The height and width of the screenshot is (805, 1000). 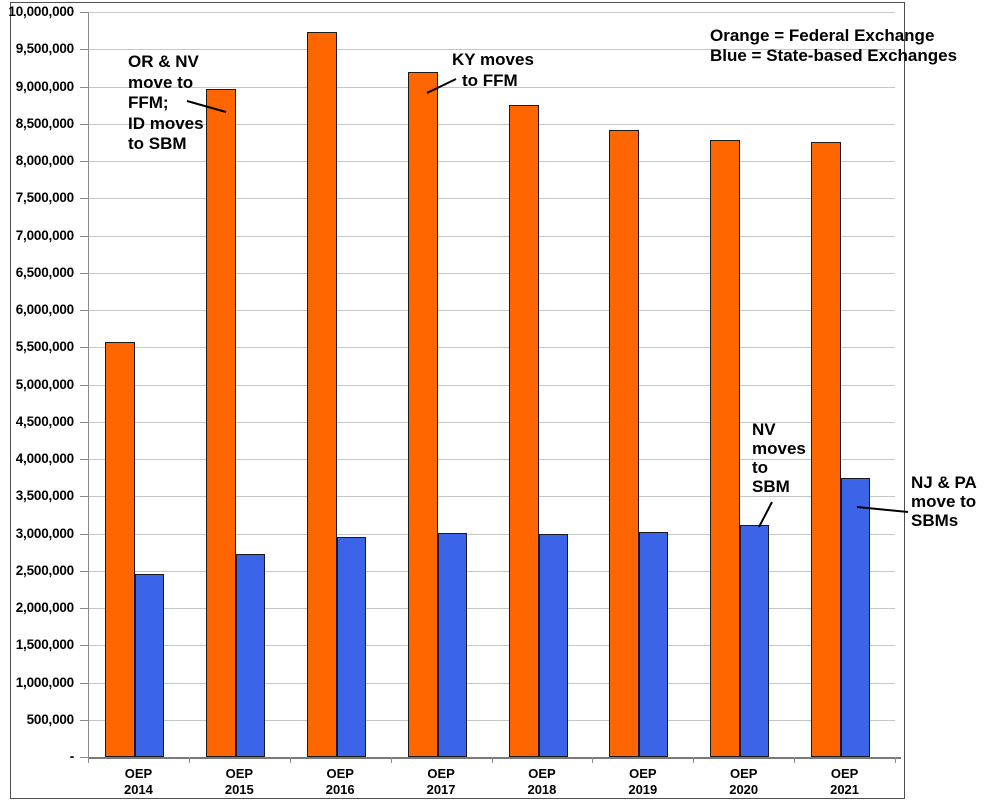 What do you see at coordinates (493, 59) in the screenshot?
I see `annotation-line: KY moves` at bounding box center [493, 59].